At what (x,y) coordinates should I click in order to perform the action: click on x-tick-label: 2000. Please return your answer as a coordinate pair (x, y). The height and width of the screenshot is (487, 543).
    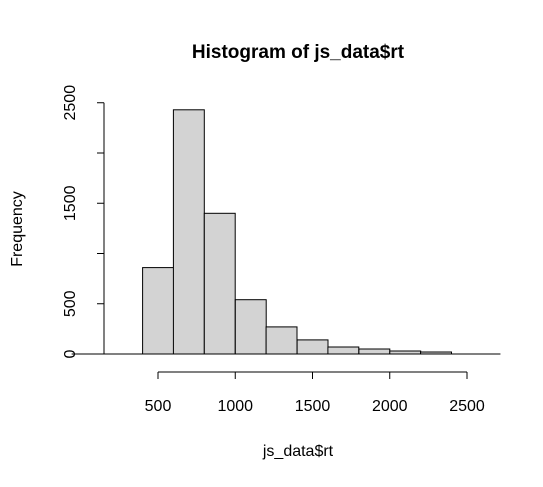
    Looking at the image, I should click on (390, 406).